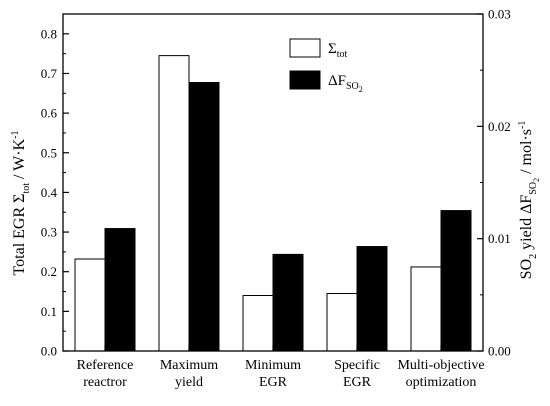 This screenshot has height=406, width=550. I want to click on legend-label-1: ΔFSO2, so click(345, 83).